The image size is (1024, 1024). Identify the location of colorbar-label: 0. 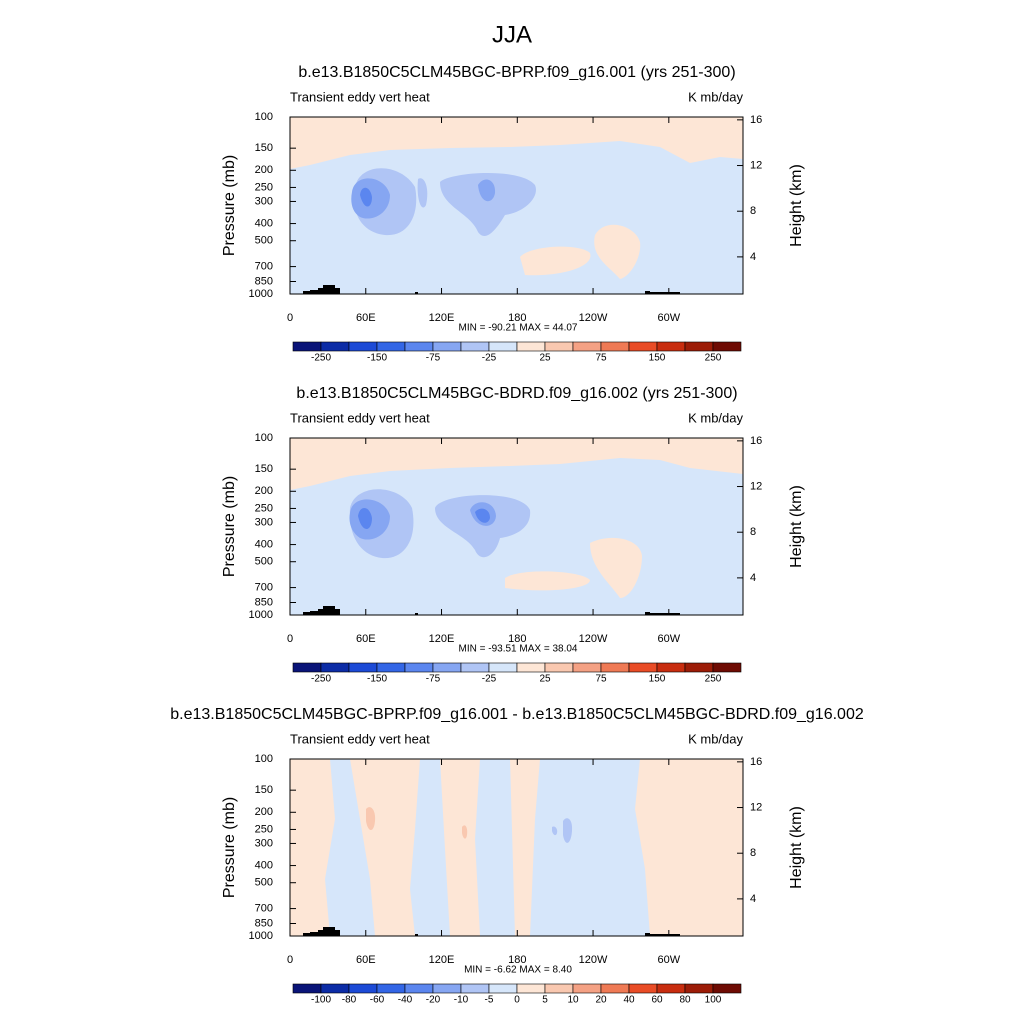
(517, 1000).